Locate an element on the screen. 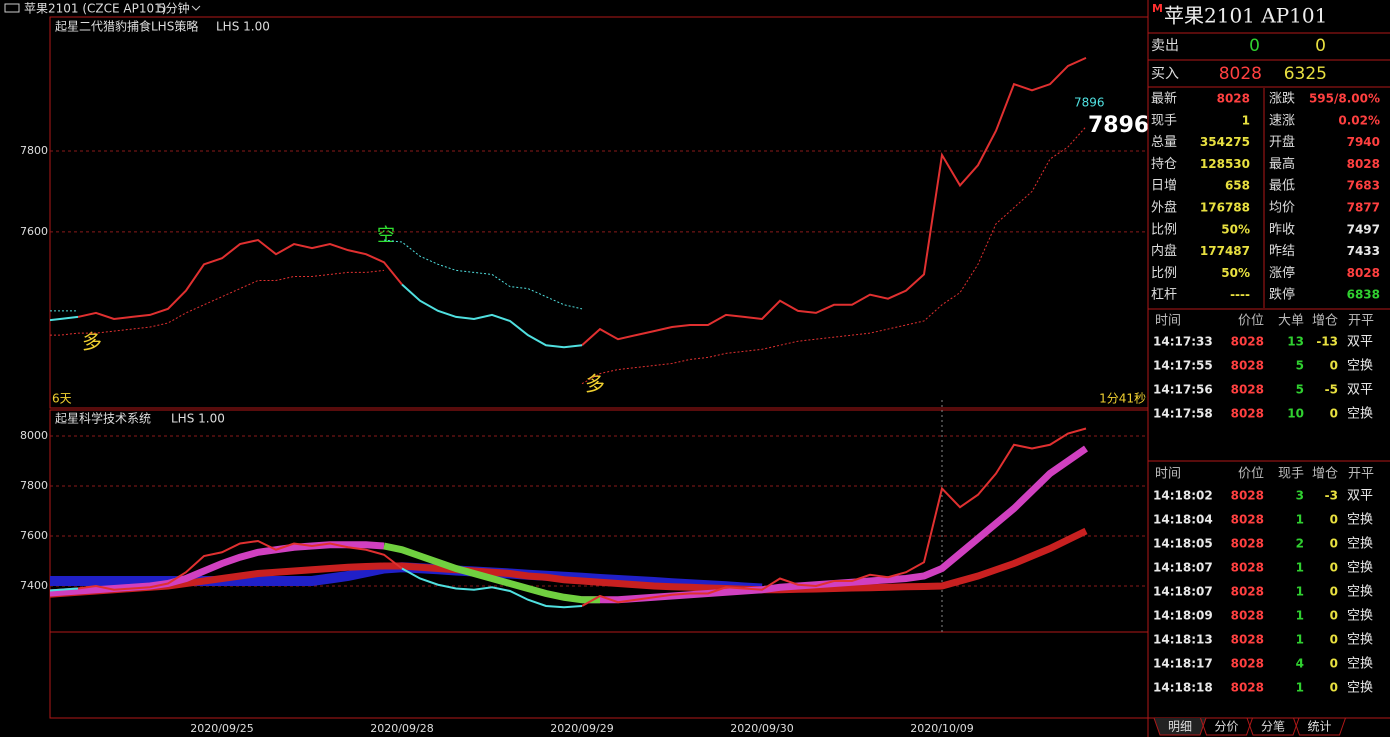 The image size is (1390, 737). trade-cell: 14:18:02 is located at coordinates (1183, 496).